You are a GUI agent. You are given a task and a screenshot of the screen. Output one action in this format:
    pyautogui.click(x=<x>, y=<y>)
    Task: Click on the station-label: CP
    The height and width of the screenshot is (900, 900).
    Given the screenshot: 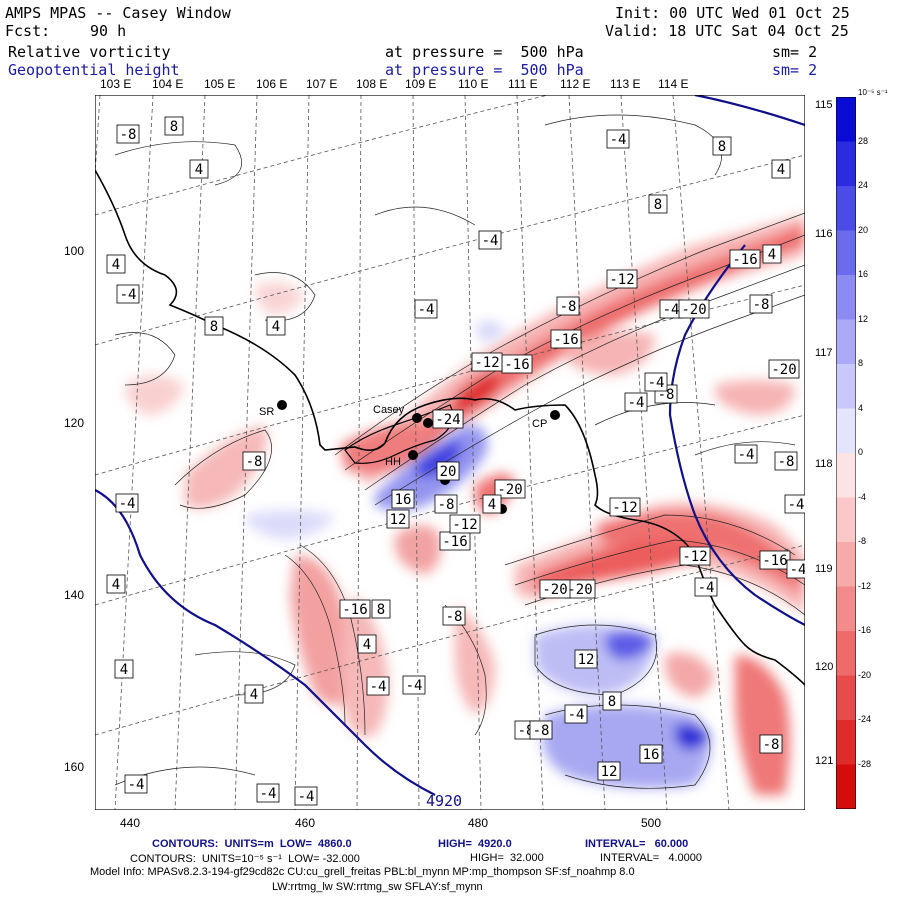 What is the action you would take?
    pyautogui.click(x=539, y=424)
    